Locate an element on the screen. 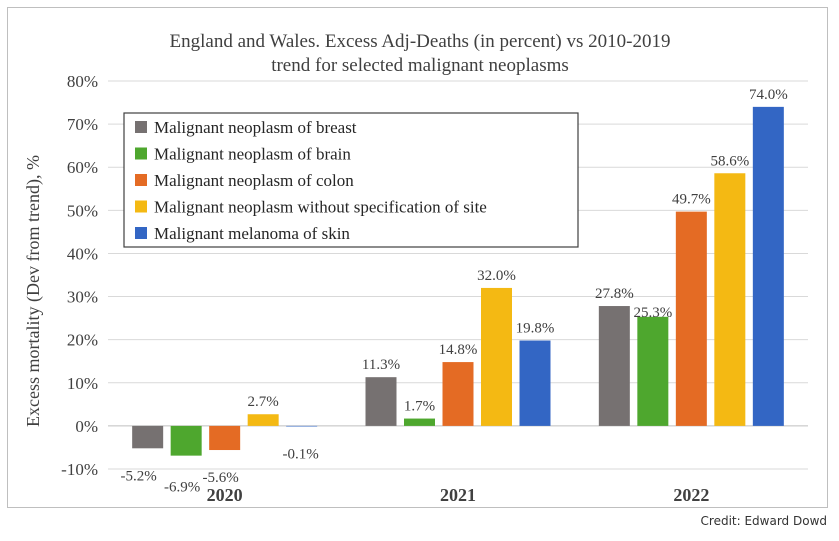  data-label: -0.1% is located at coordinates (301, 454).